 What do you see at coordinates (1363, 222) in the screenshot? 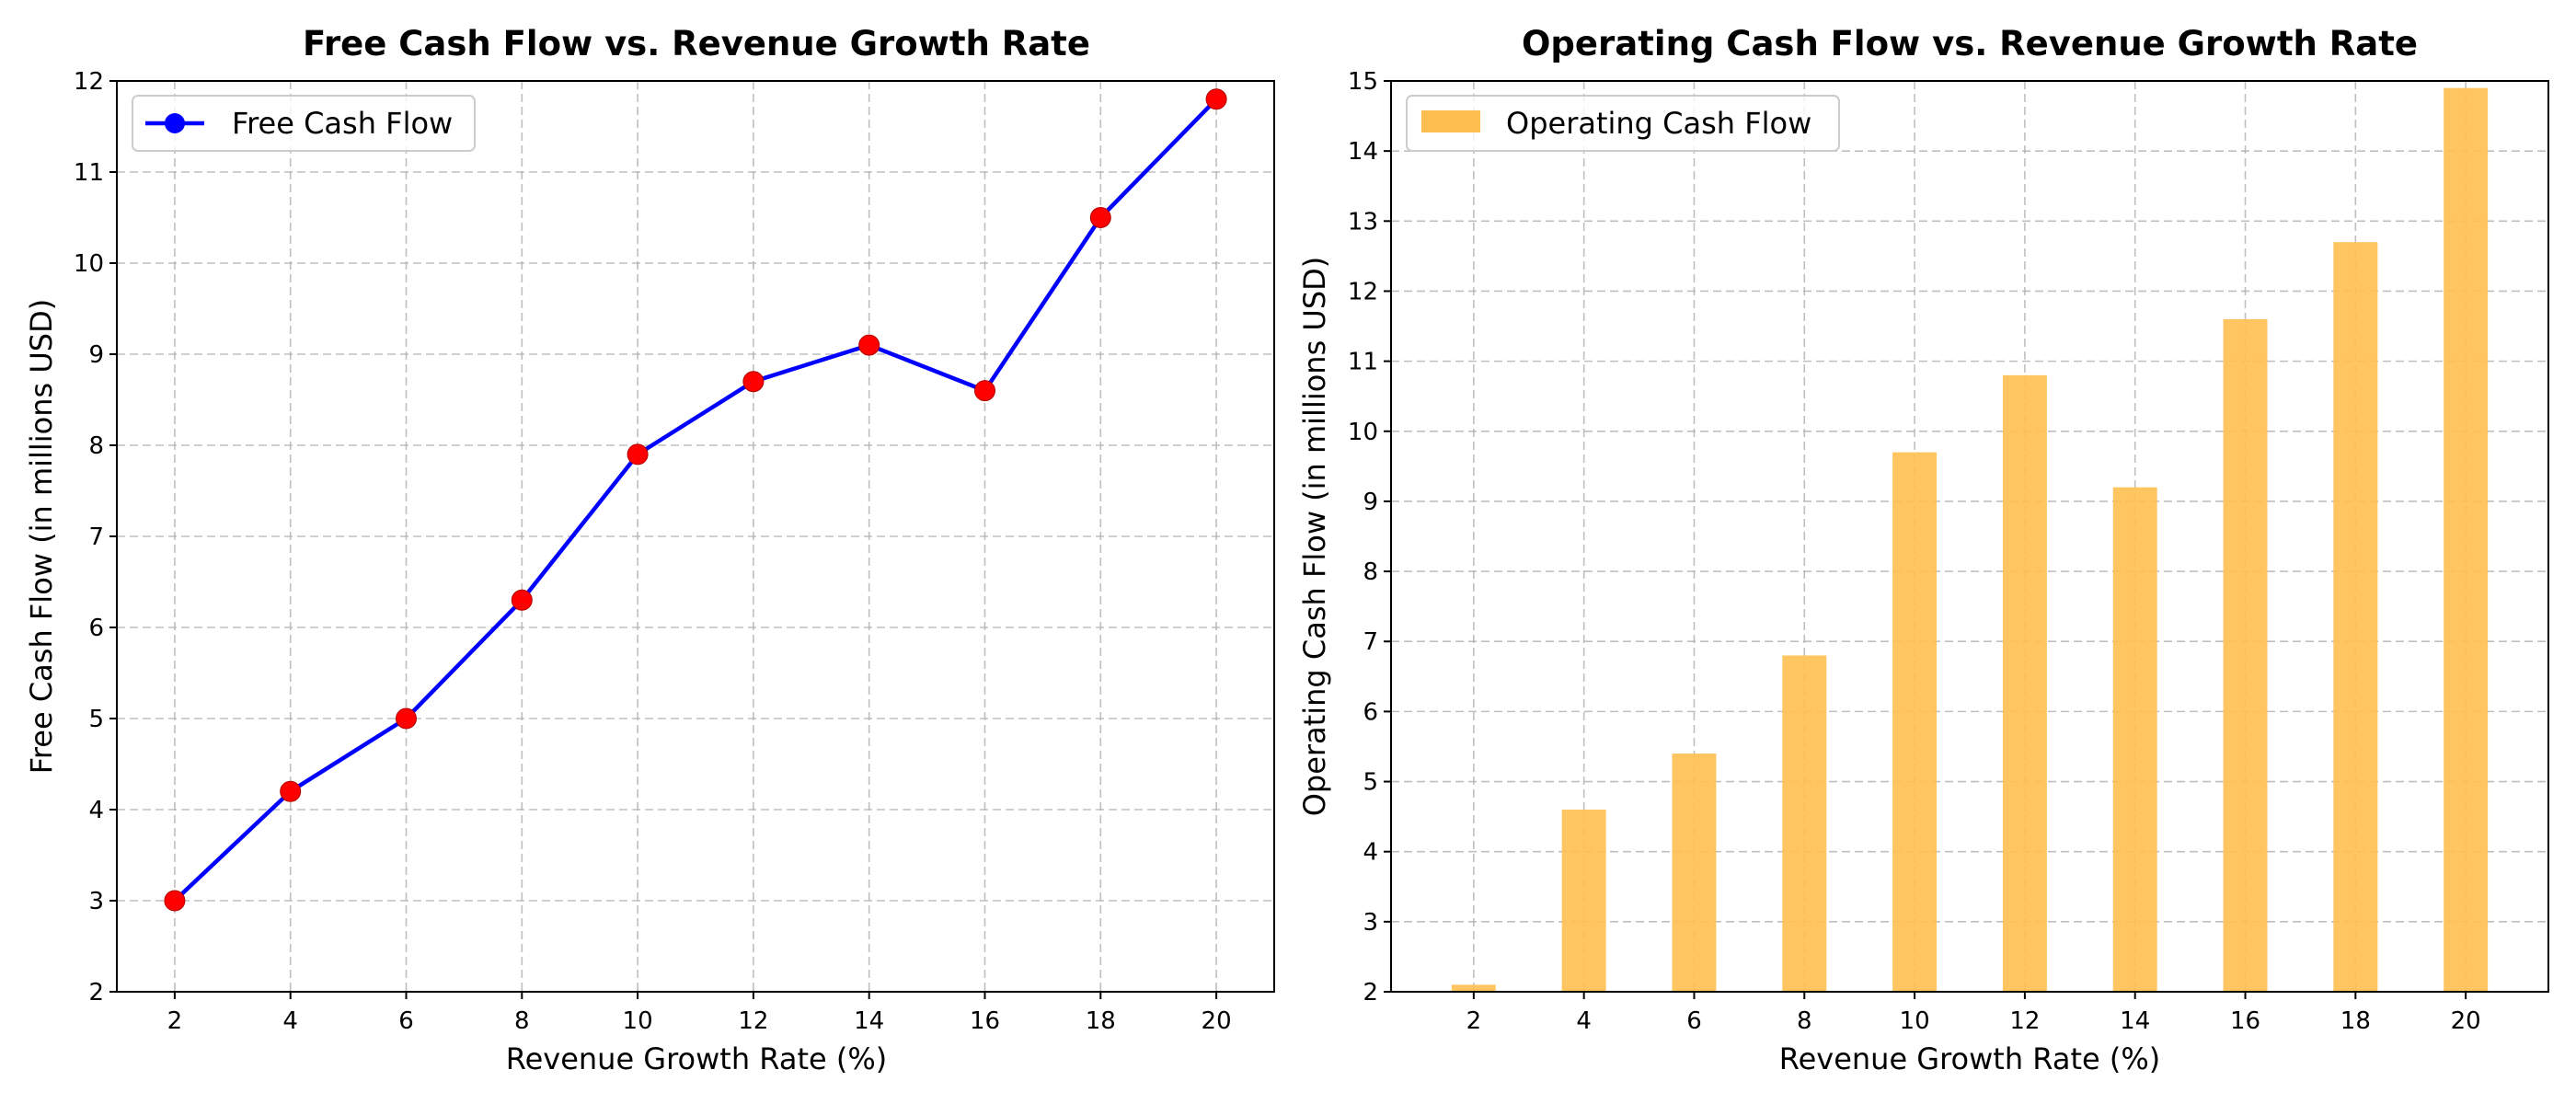
I see `y-tick-label: 13` at bounding box center [1363, 222].